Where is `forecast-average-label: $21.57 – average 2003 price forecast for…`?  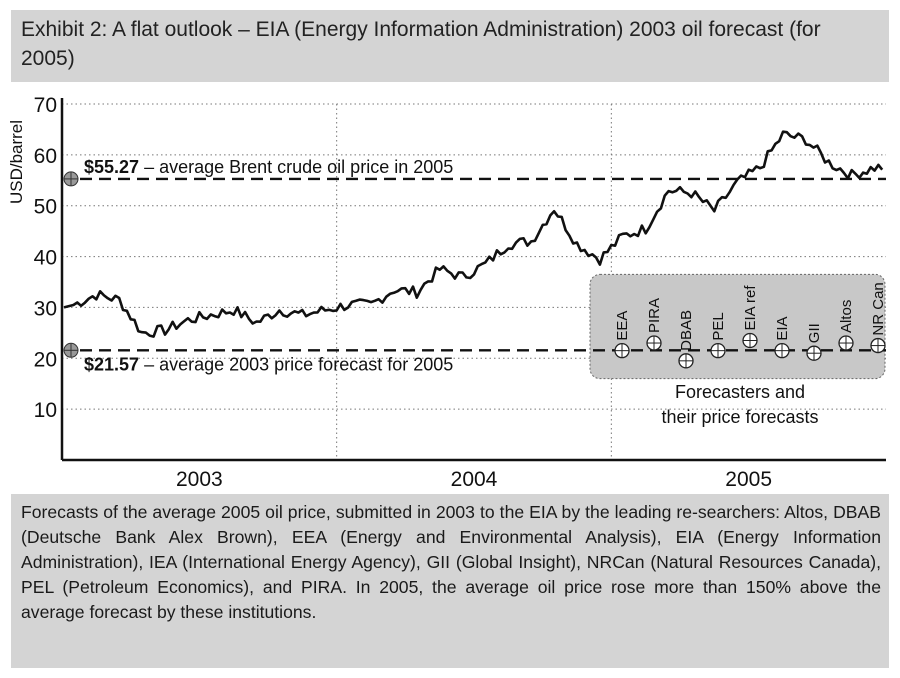 forecast-average-label: $21.57 – average 2003 price forecast for… is located at coordinates (268, 364).